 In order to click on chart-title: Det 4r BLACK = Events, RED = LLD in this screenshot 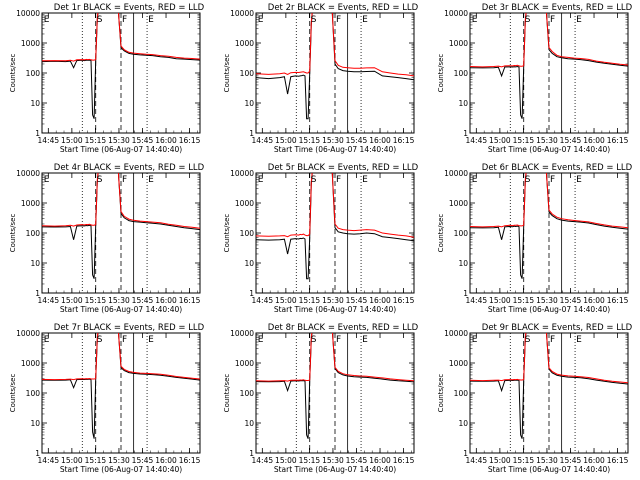, I will do `click(129, 168)`.